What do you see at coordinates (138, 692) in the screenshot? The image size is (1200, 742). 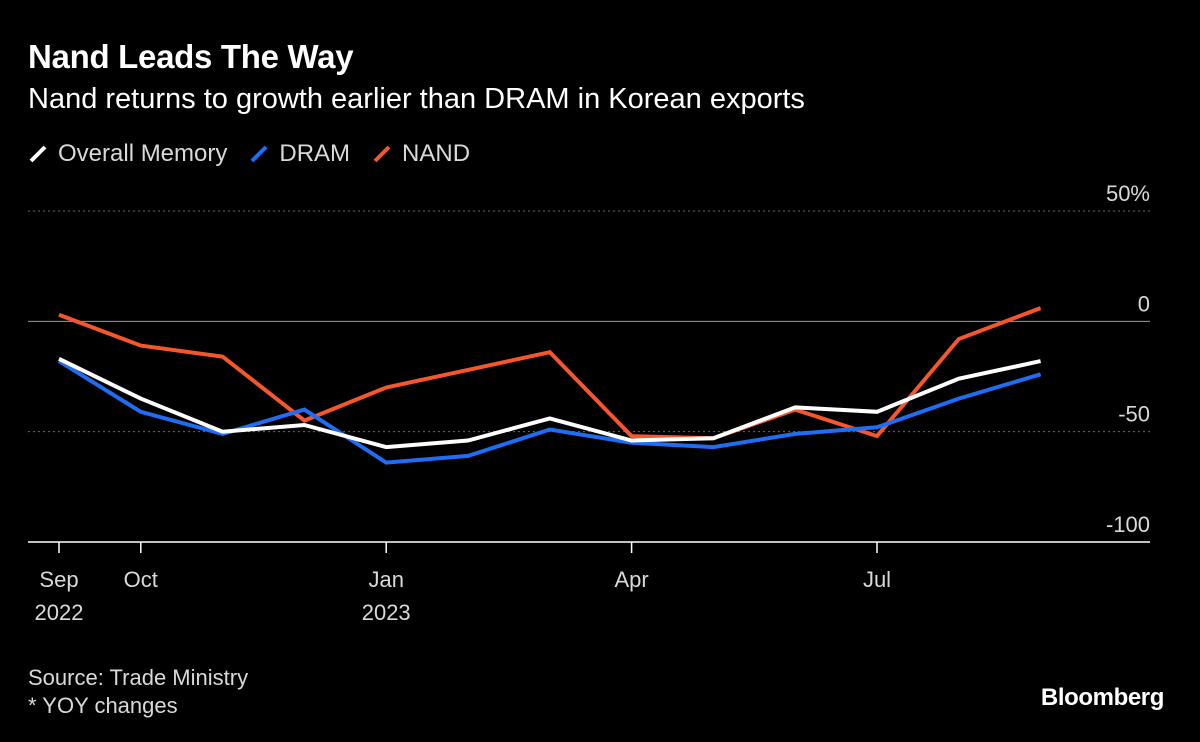 I see `footer: Source: Trade Ministry * YOY changes` at bounding box center [138, 692].